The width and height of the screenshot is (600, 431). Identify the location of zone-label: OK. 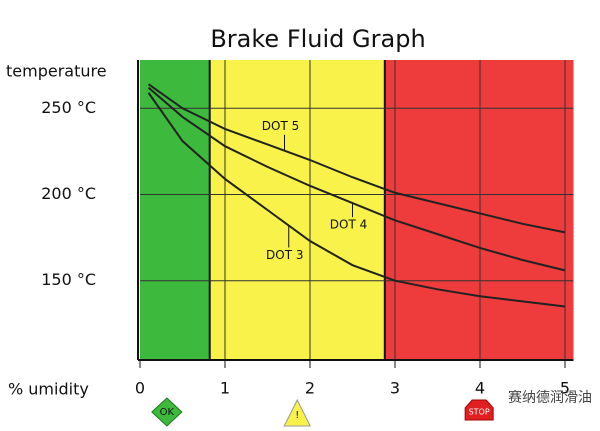
(167, 412).